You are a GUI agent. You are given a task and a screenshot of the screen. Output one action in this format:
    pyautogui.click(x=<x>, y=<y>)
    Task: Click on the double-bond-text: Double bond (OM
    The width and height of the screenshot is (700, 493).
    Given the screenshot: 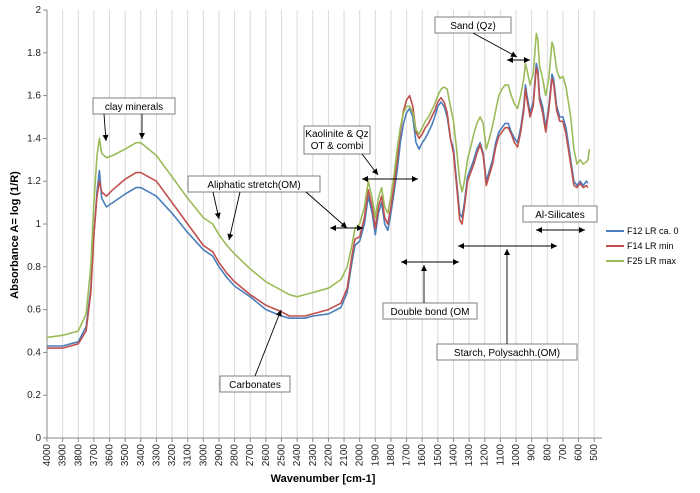 What is the action you would take?
    pyautogui.click(x=430, y=312)
    